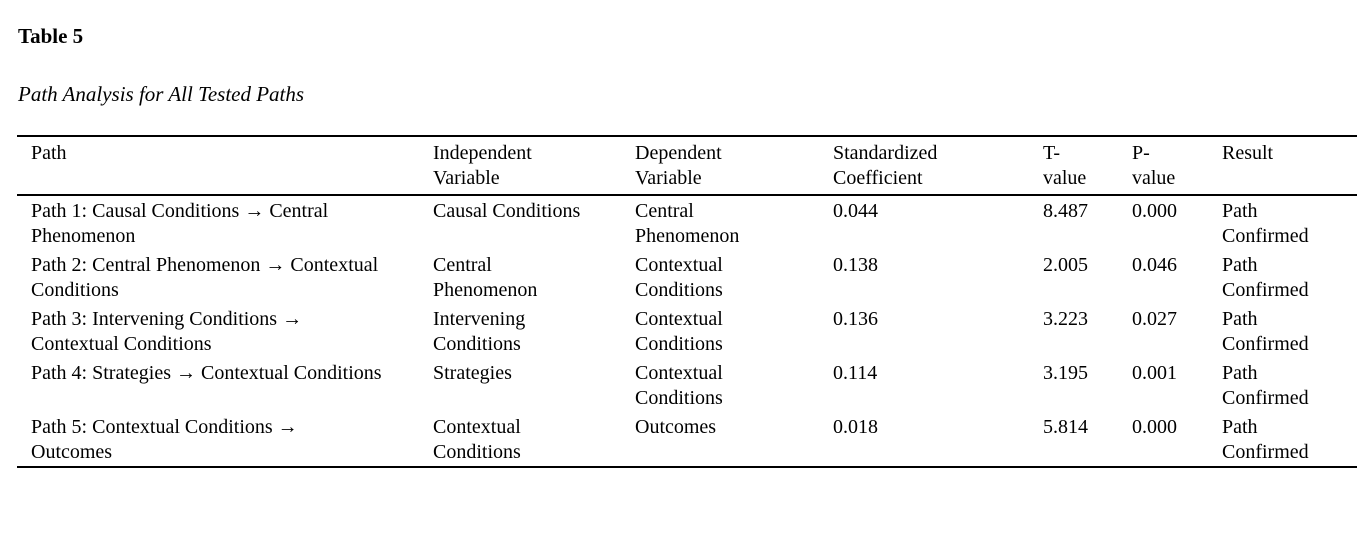  What do you see at coordinates (938, 166) in the screenshot?
I see `header-standardized-coefficient: Standardized Coefficient` at bounding box center [938, 166].